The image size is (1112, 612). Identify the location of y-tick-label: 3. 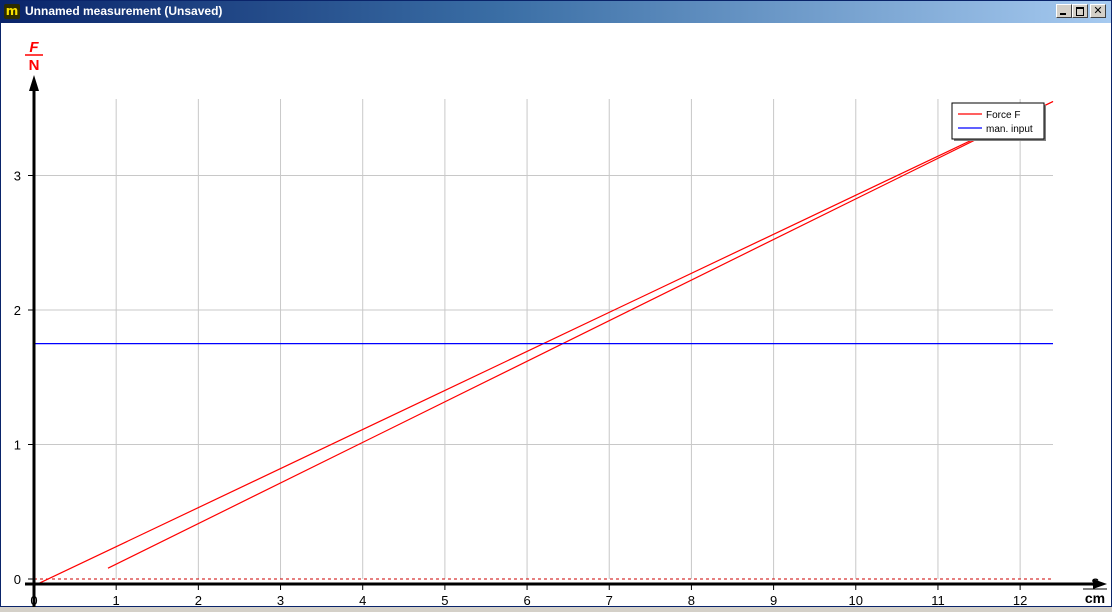
(17, 176).